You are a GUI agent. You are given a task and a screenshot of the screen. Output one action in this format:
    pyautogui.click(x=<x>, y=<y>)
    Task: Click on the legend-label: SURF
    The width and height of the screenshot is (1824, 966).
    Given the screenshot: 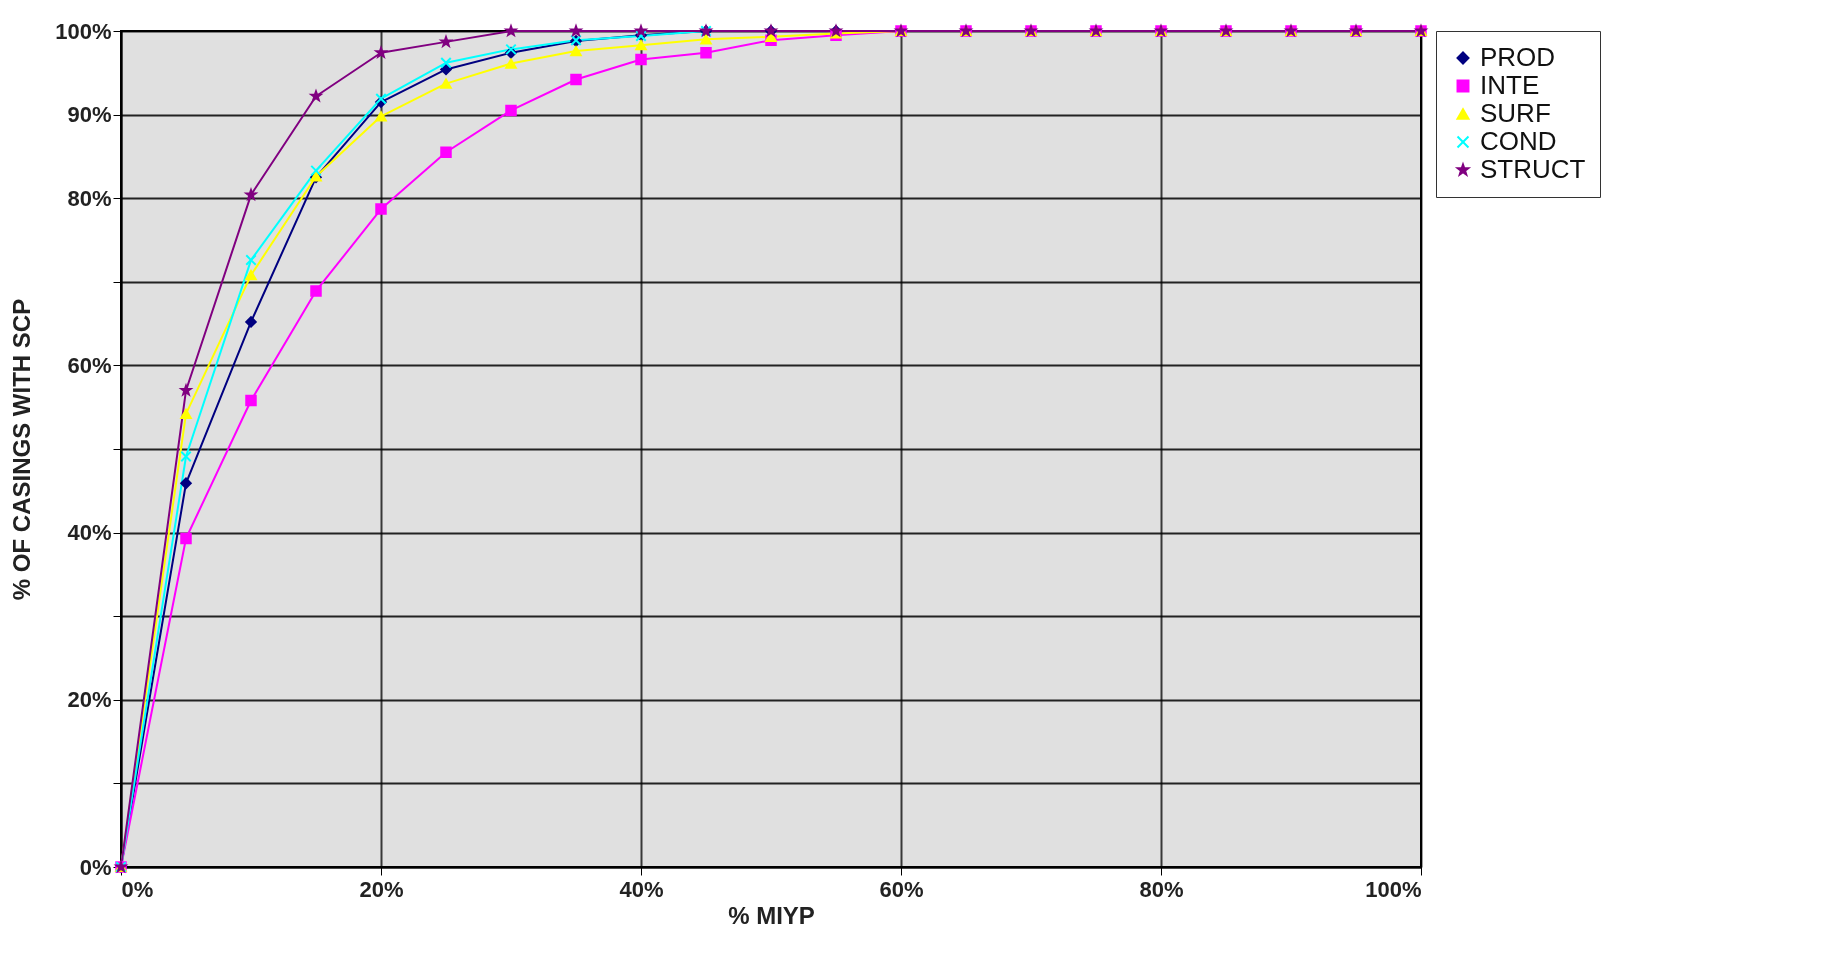 What is the action you would take?
    pyautogui.click(x=1515, y=113)
    